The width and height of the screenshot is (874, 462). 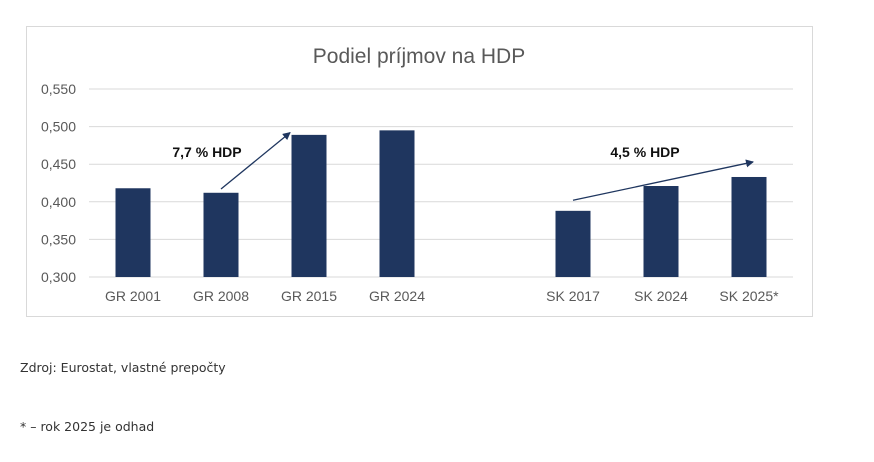 What do you see at coordinates (644, 152) in the screenshot?
I see `annotation-label: 4,5 % HDP` at bounding box center [644, 152].